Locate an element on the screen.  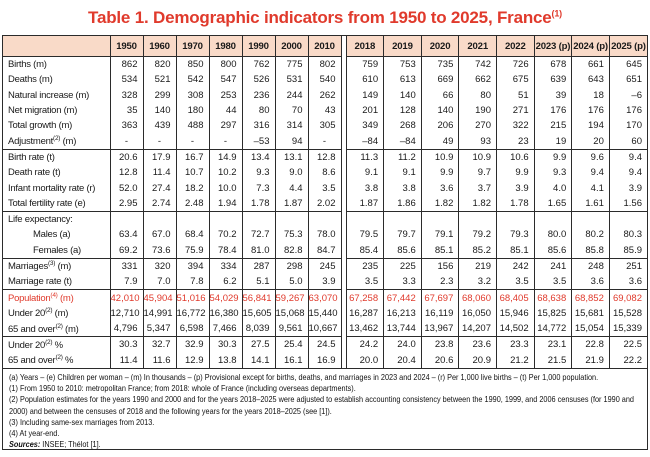
cell: 15,054 is located at coordinates (590, 329).